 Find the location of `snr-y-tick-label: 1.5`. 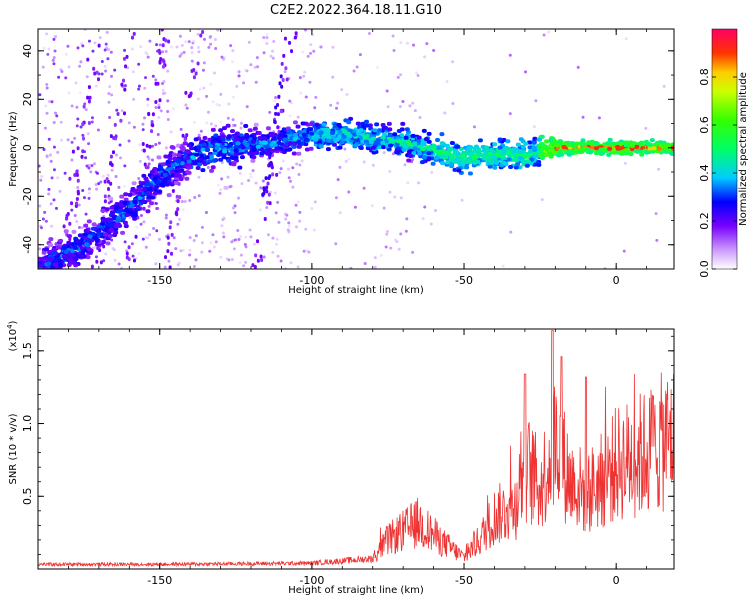

snr-y-tick-label: 1.5 is located at coordinates (27, 351).